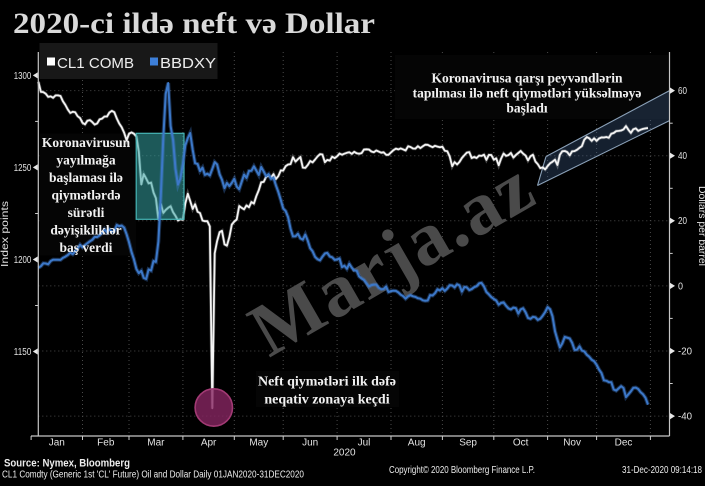 This screenshot has height=486, width=705. What do you see at coordinates (685, 351) in the screenshot?
I see `svg-text: -20` at bounding box center [685, 351].